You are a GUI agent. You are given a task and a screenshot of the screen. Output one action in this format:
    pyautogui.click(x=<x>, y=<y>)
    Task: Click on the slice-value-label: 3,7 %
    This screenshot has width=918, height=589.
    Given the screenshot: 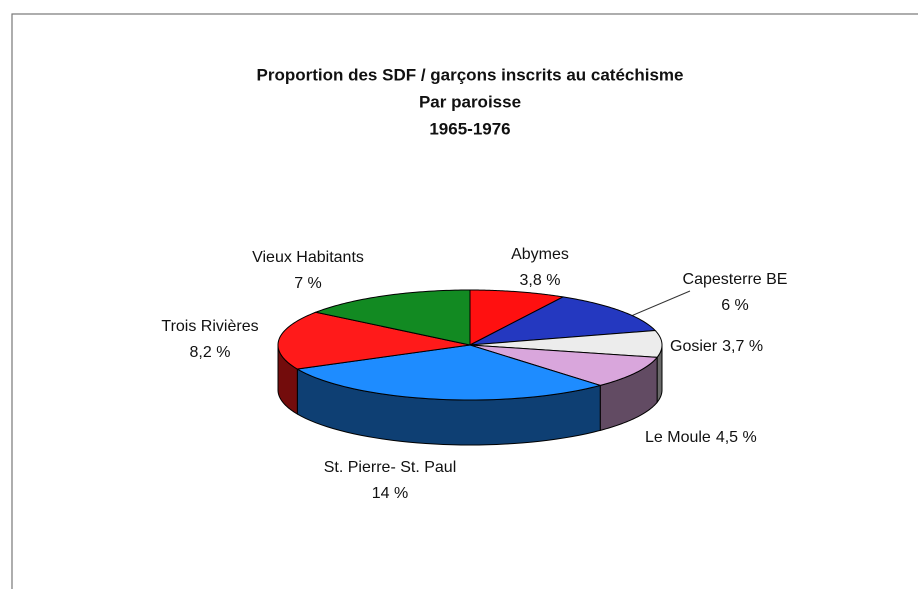 What is the action you would take?
    pyautogui.click(x=742, y=346)
    